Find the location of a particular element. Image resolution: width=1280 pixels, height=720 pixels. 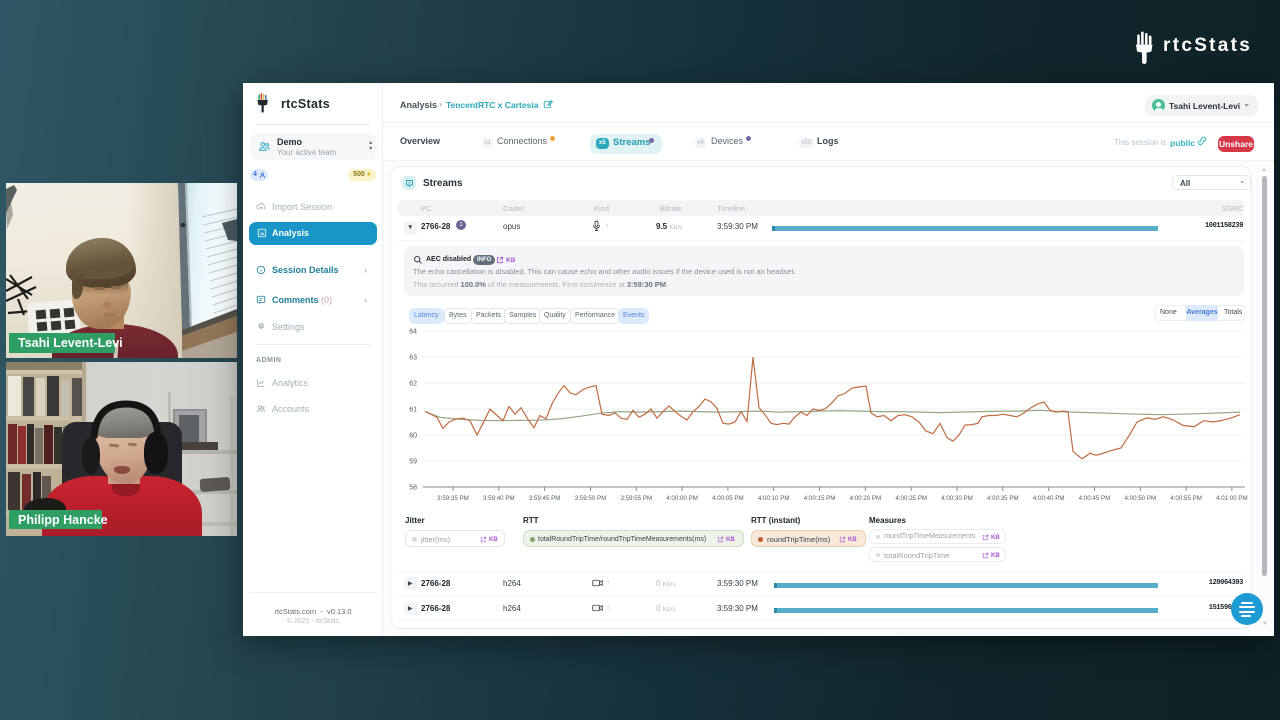

svg-text: 3:59:45 PM is located at coordinates (545, 498).